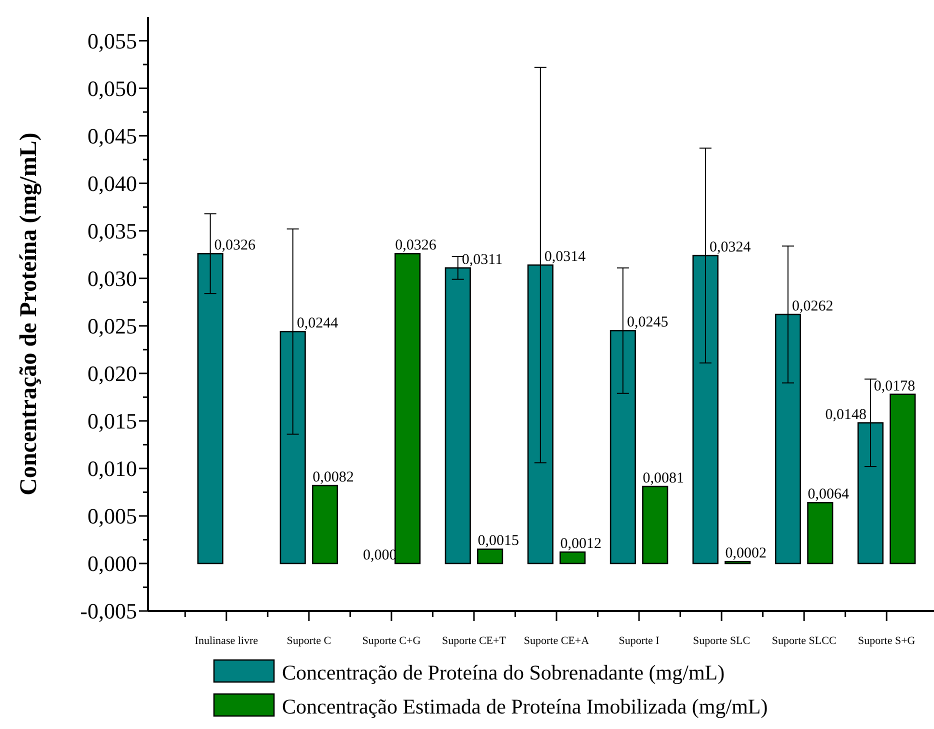 The width and height of the screenshot is (934, 729). What do you see at coordinates (895, 386) in the screenshot?
I see `data-label: 0,0178` at bounding box center [895, 386].